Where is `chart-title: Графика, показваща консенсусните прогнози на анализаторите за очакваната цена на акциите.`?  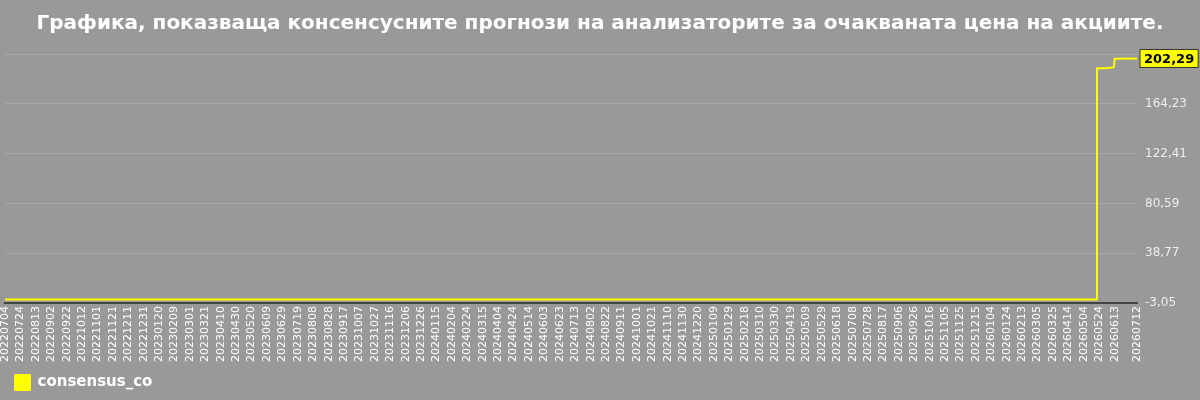
chart-title: Графика, показваща консенсусните прогнози на анализаторите за очакваната цена на акциите. is located at coordinates (600, 22).